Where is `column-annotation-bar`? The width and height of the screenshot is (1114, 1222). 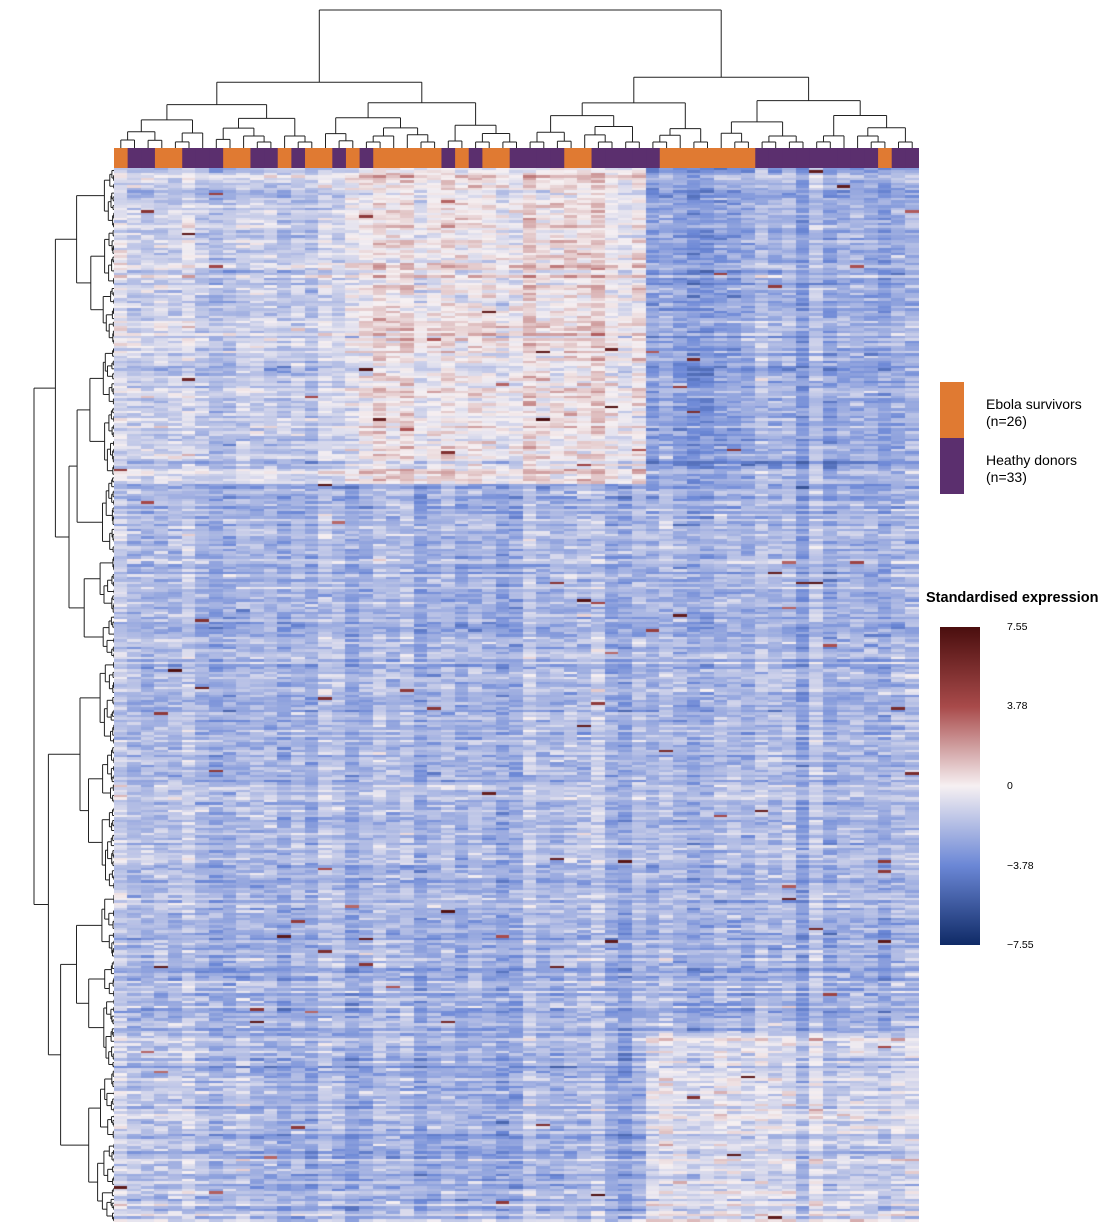
column-annotation-bar is located at coordinates (516, 158).